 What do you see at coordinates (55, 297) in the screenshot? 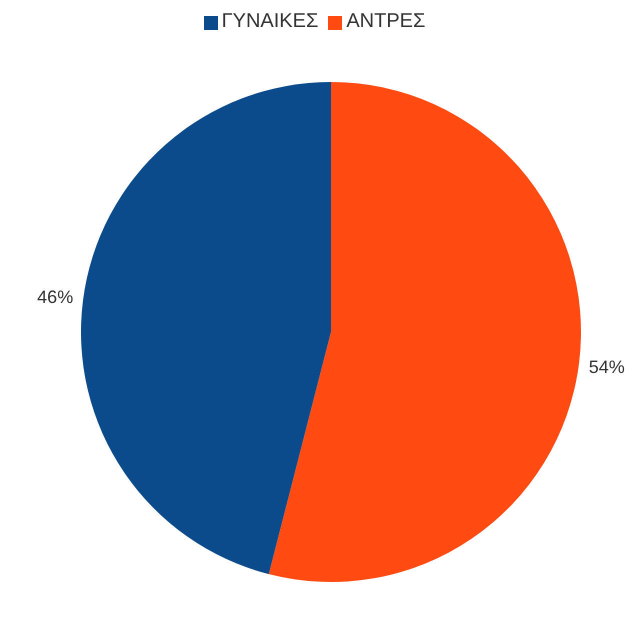
I see `data-label: 46%` at bounding box center [55, 297].